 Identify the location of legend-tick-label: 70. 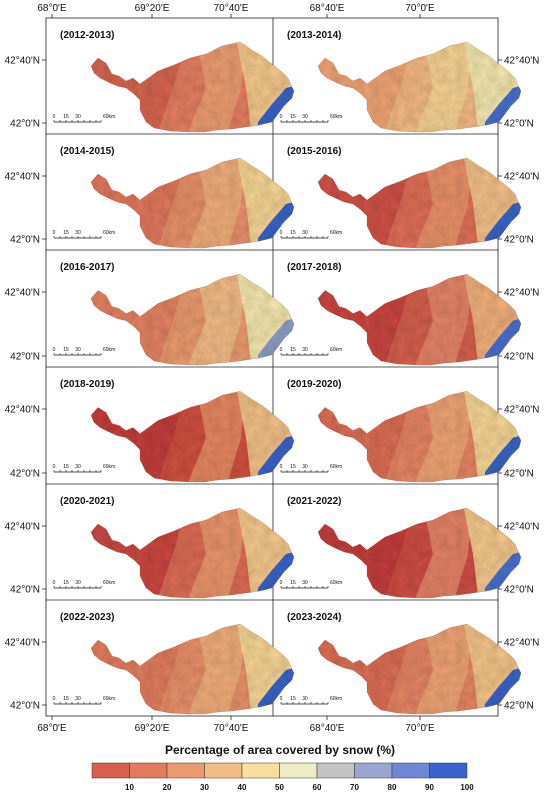
(354, 787).